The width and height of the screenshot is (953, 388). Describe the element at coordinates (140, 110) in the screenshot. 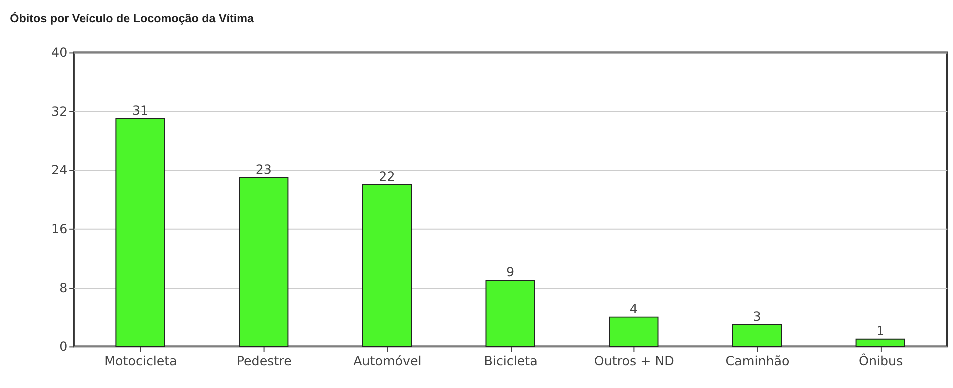

I see `data-label: 31` at that location.